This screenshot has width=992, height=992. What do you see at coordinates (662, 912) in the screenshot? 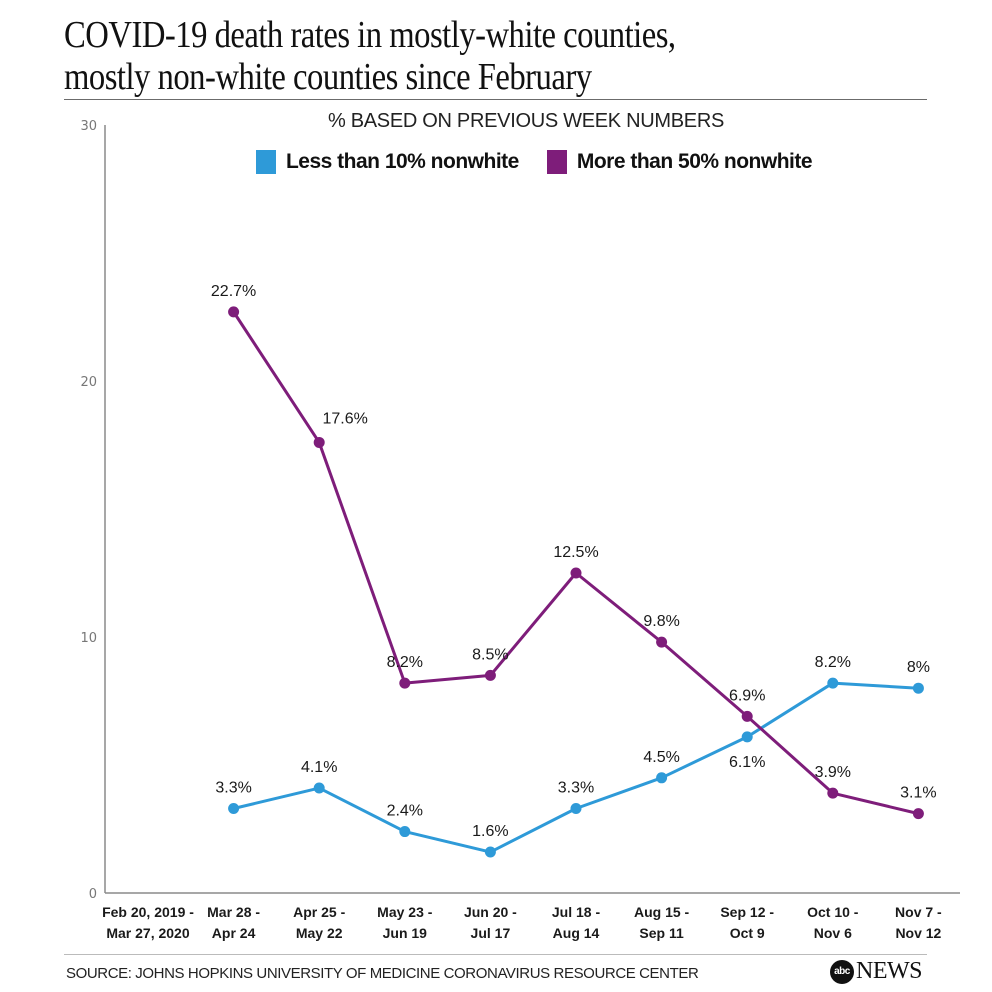
I see `x-tick-label: Aug 15 -` at bounding box center [662, 912].